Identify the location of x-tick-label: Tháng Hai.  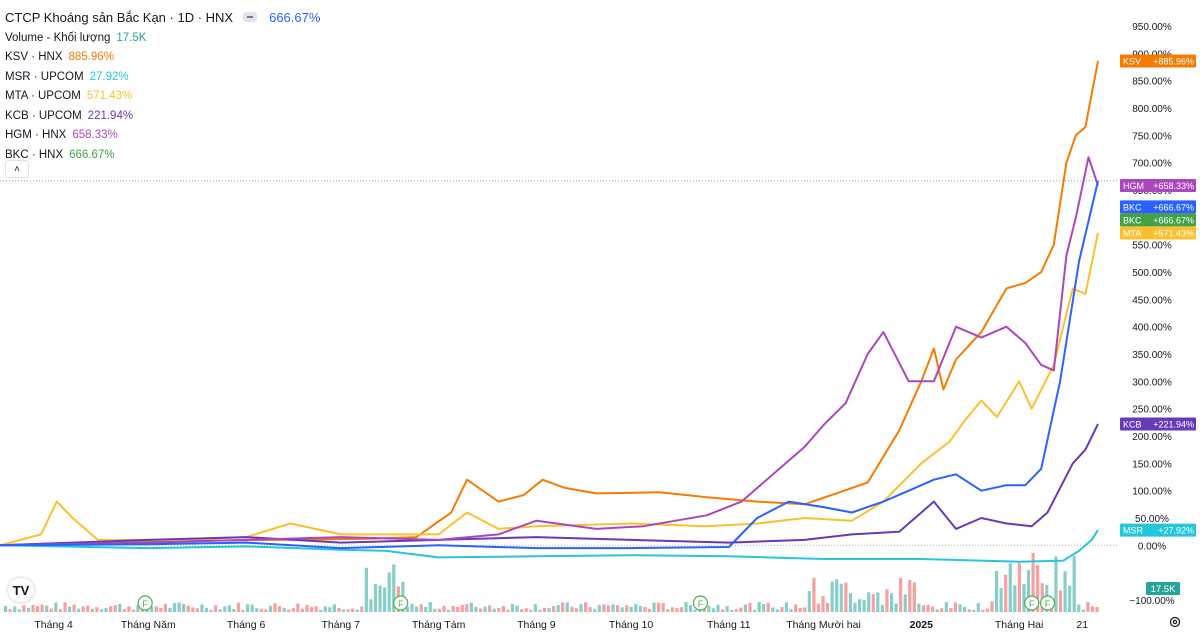
(1019, 625).